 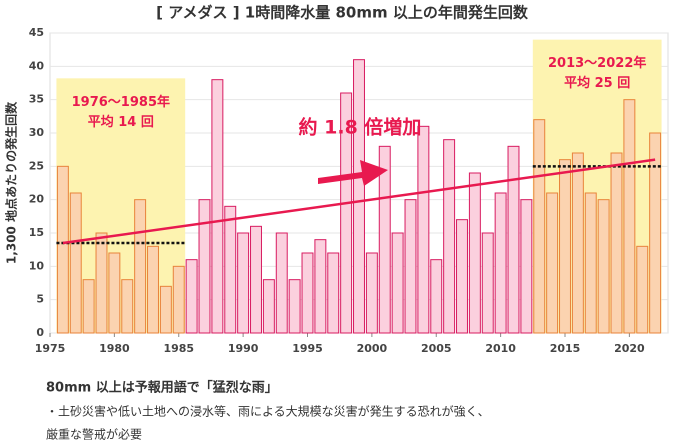 I want to click on y-tick-label: 0, so click(x=40, y=332).